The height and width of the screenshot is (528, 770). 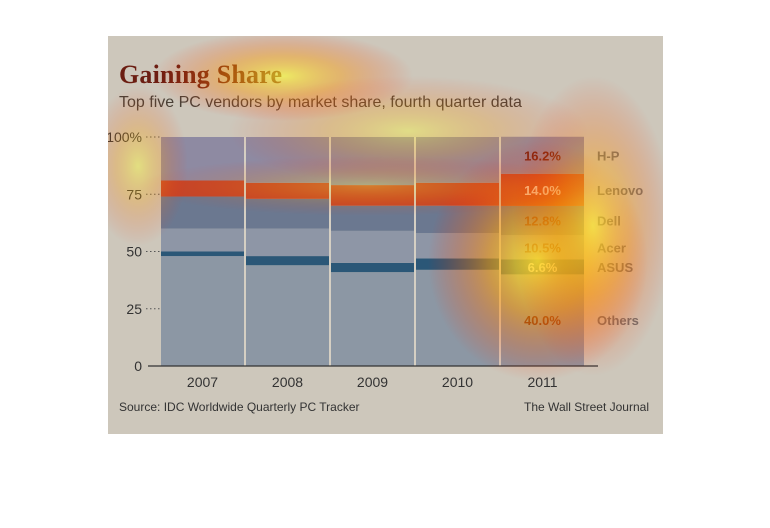 I want to click on x-tick-label: 2010, so click(x=457, y=382).